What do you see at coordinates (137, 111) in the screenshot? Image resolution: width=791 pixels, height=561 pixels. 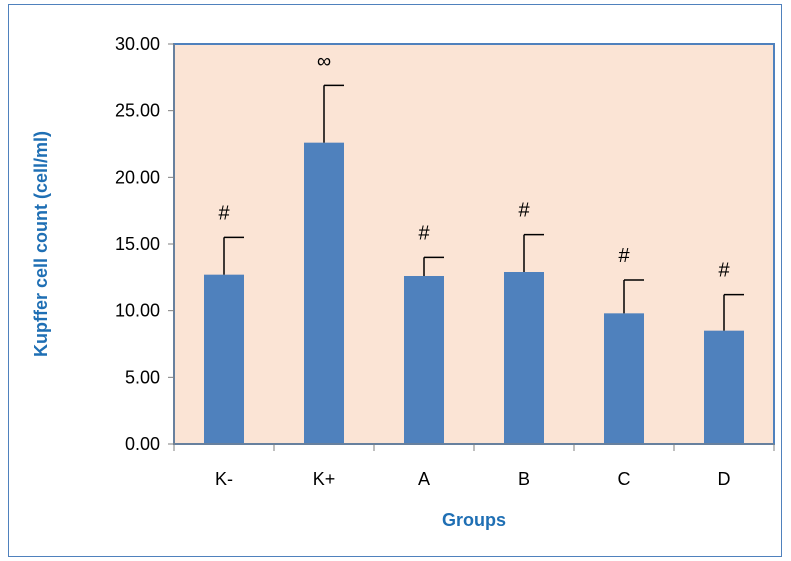 I see `y-tick-label: 25.00` at bounding box center [137, 111].